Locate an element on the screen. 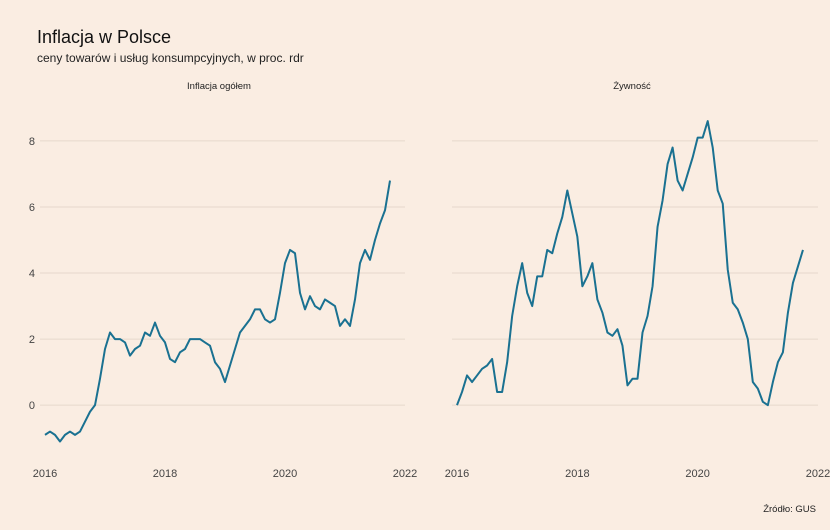 Image resolution: width=830 pixels, height=530 pixels. y-tick-label: 8 is located at coordinates (32, 142).